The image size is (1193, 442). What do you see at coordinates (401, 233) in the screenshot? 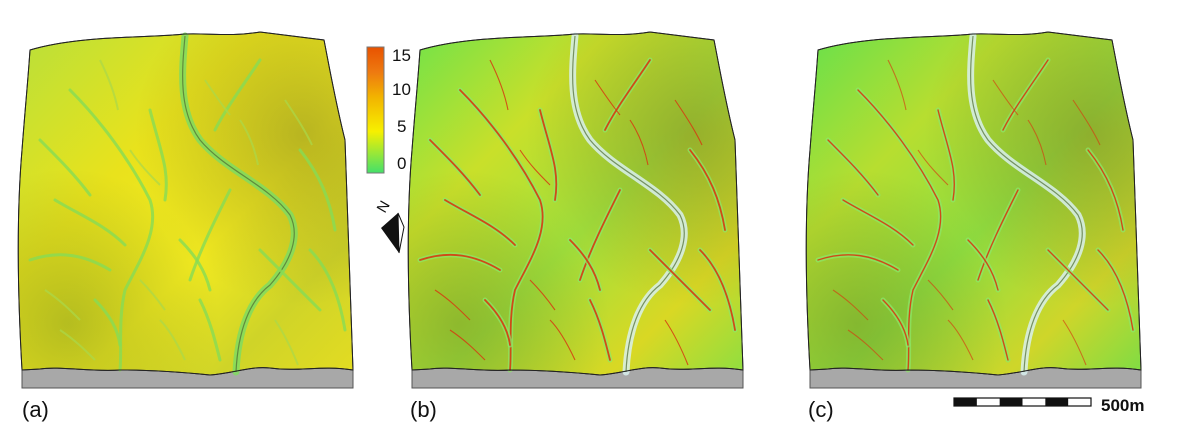
I see `north-arrow-light-half` at bounding box center [401, 233].